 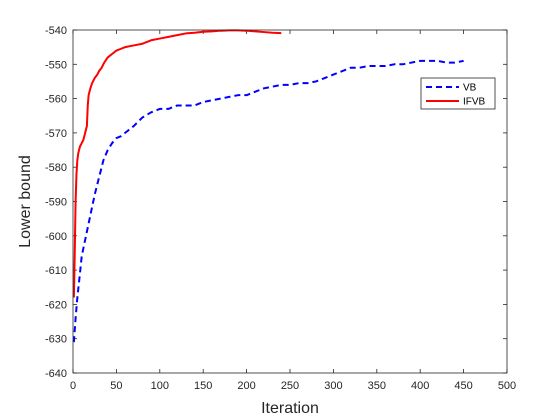 What do you see at coordinates (56, 340) in the screenshot?
I see `y-tick-label: -630` at bounding box center [56, 340].